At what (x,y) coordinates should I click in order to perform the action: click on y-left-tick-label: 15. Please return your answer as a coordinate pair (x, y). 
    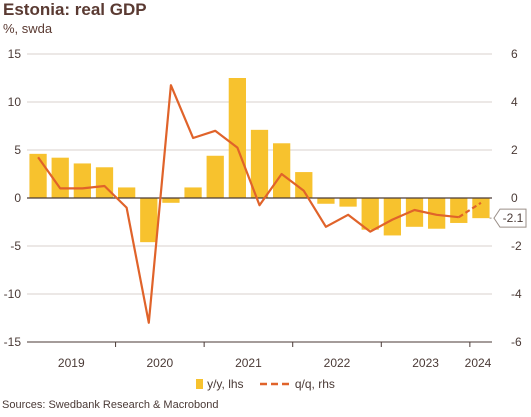
    Looking at the image, I should click on (15, 54).